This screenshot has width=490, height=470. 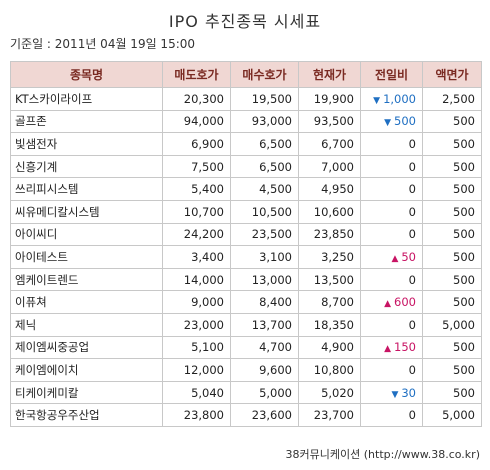 What do you see at coordinates (86, 302) in the screenshot?
I see `stock-name-cell: 이퓨쳐` at bounding box center [86, 302].